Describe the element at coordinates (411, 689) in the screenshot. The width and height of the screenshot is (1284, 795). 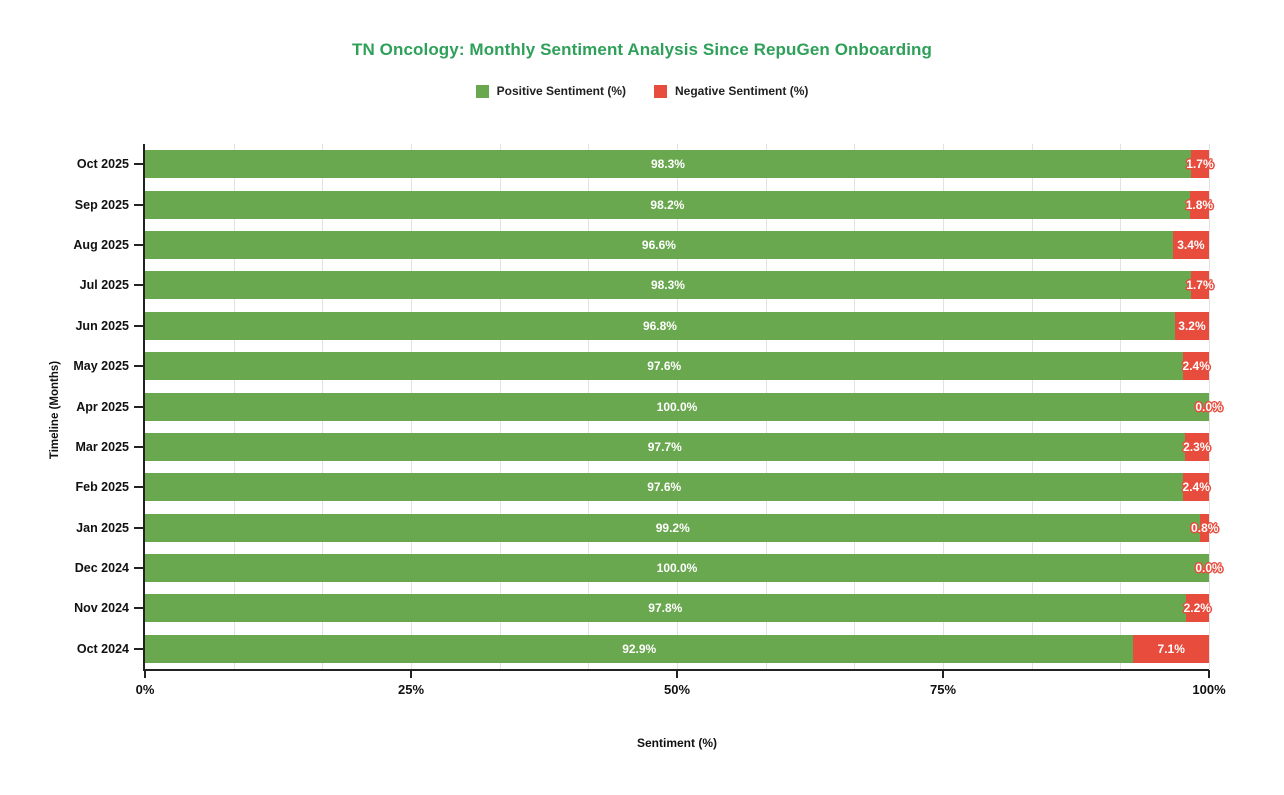
I see `x-axis-tick-label: 25%` at that location.